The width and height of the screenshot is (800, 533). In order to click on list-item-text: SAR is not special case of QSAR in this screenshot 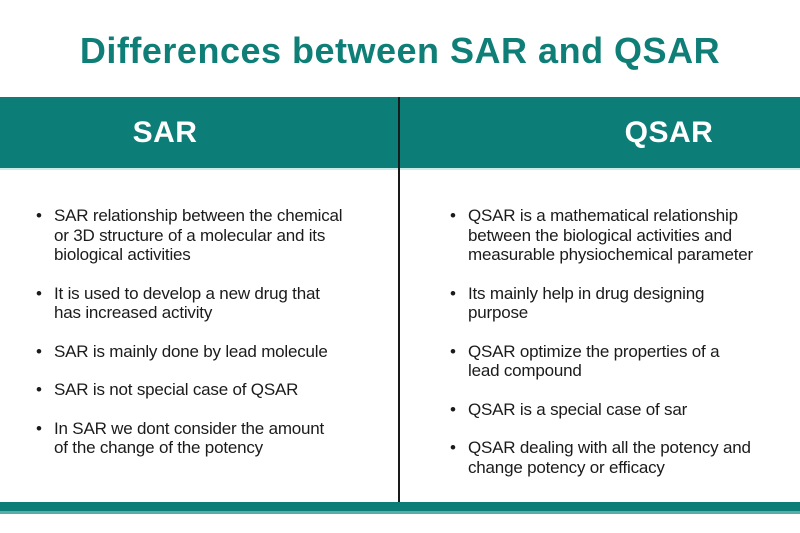, I will do `click(176, 389)`.